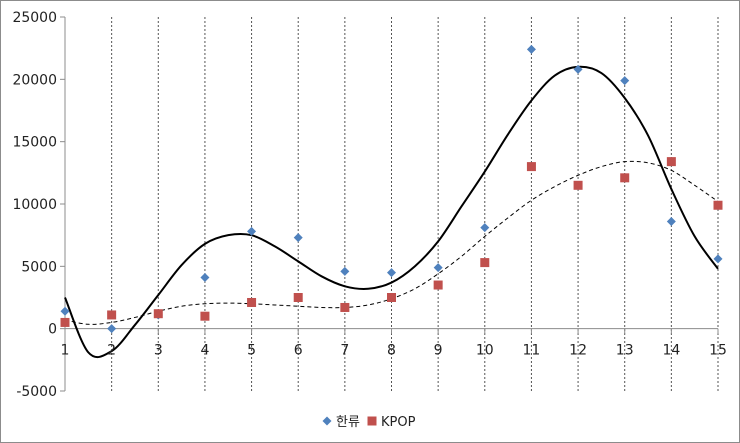 The height and width of the screenshot is (443, 740). I want to click on x-tick-label: 4, so click(204, 351).